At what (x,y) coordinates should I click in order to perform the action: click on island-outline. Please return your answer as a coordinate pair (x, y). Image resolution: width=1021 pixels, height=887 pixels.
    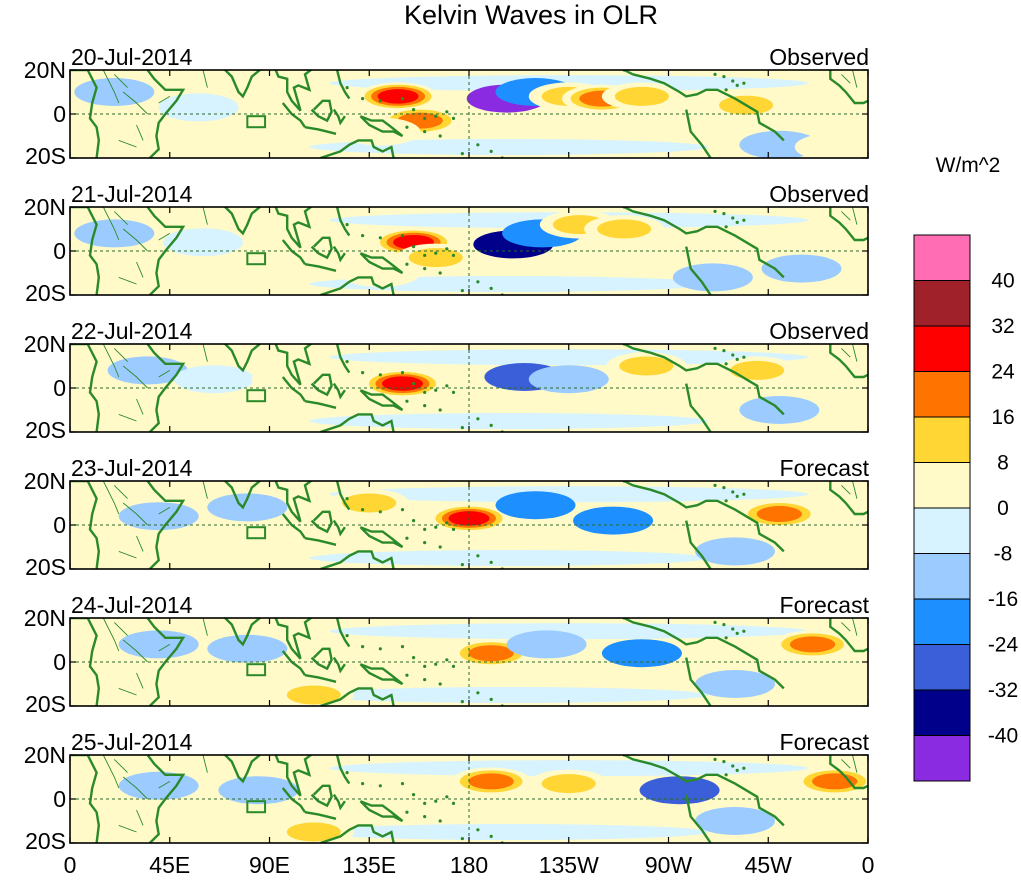
    Looking at the image, I should click on (256, 396).